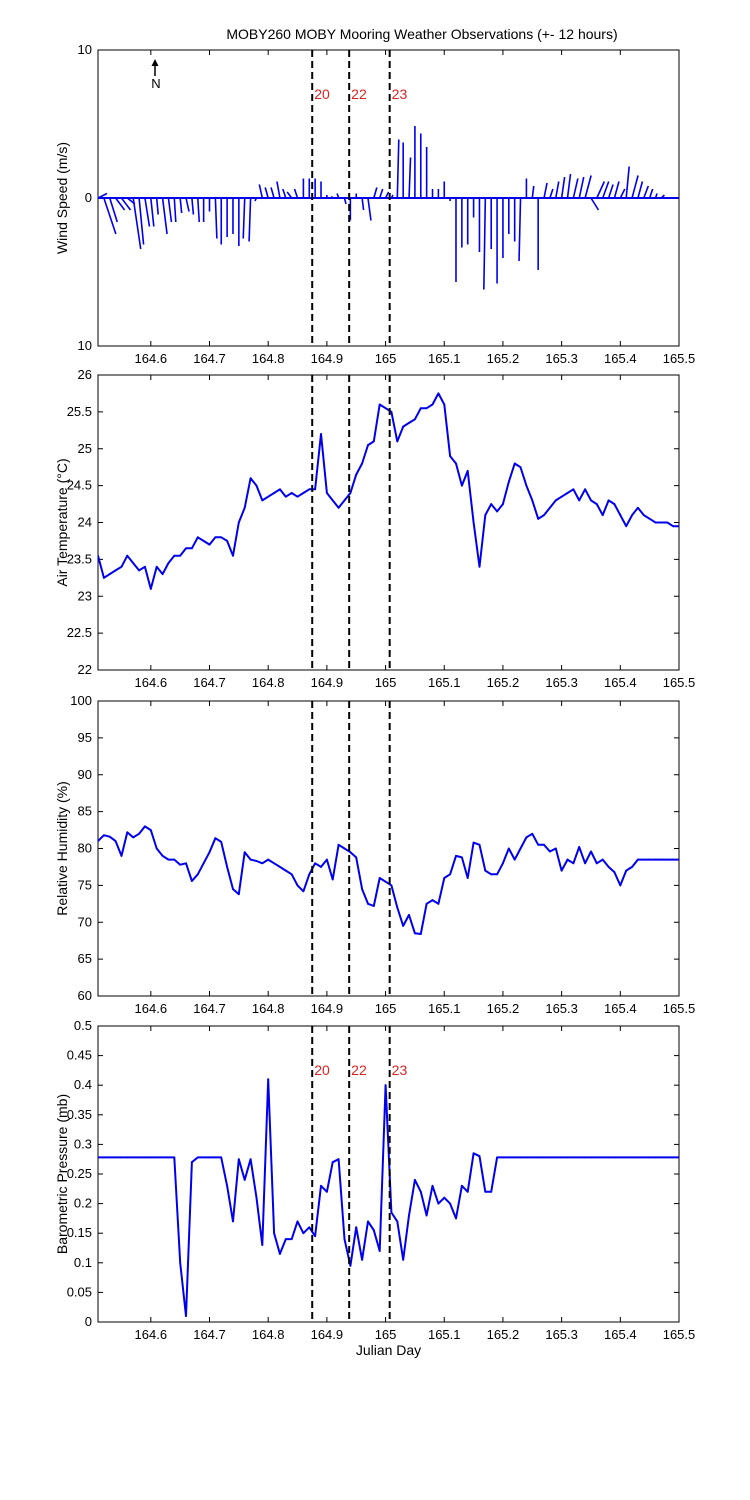 This screenshot has height=1500, width=750. I want to click on marker-label: 20, so click(322, 94).